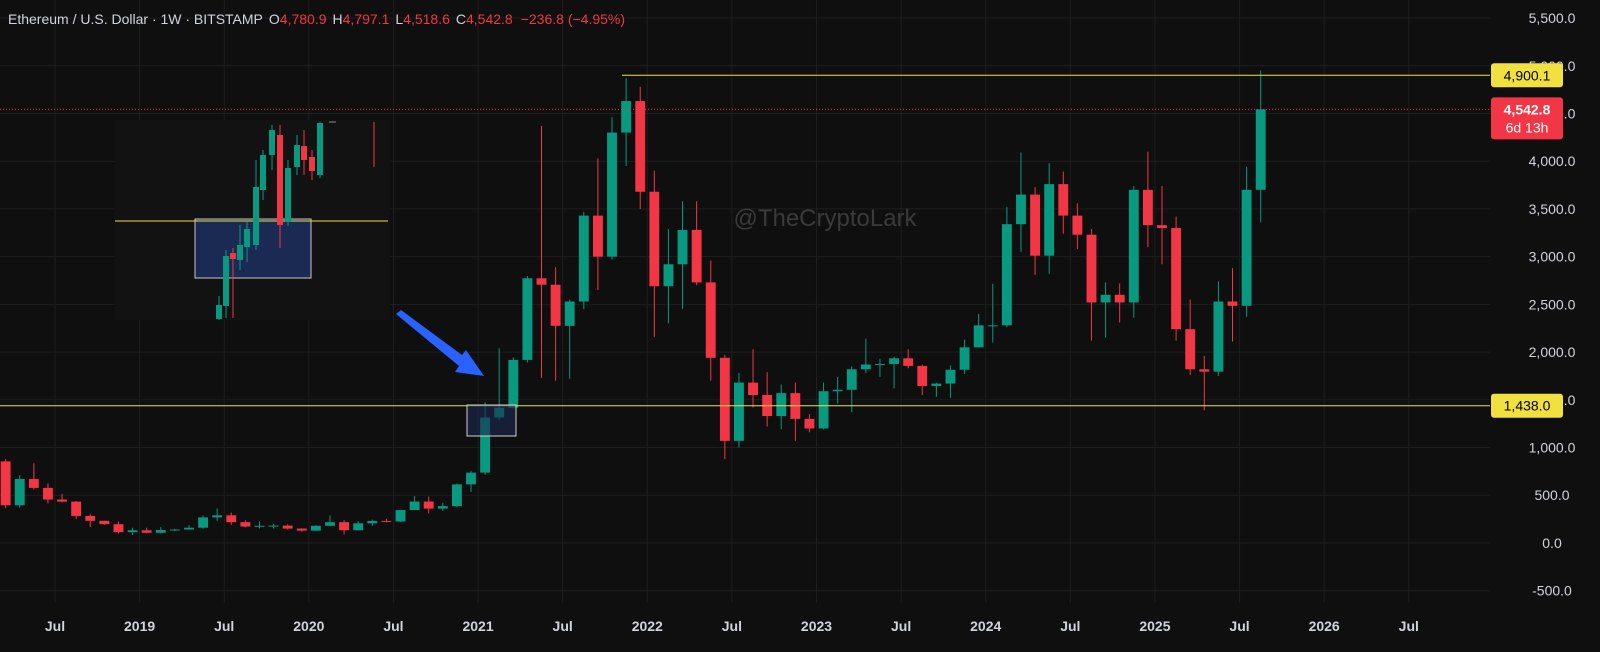  Describe the element at coordinates (274, 19) in the screenshot. I see `ohlc-key: O` at that location.